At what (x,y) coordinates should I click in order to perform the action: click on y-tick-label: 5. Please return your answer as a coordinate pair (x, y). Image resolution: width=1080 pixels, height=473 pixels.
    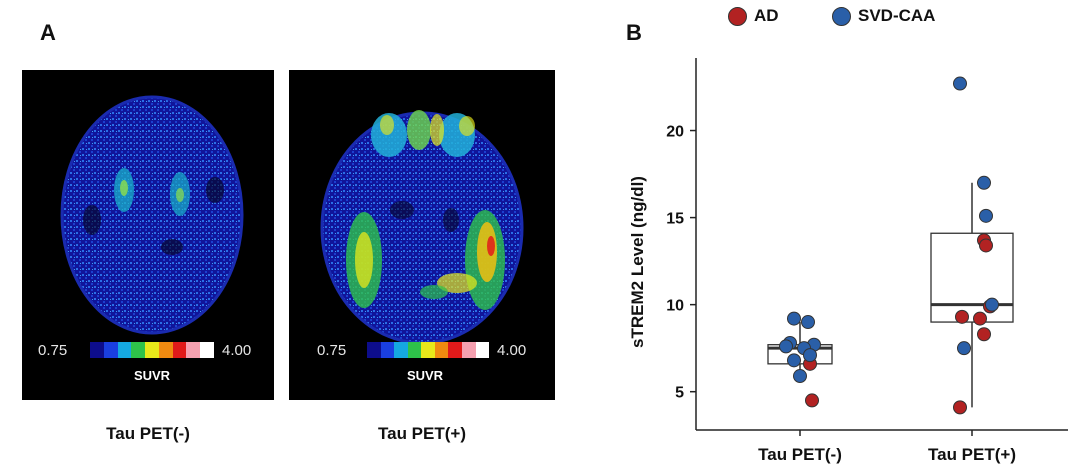
    Looking at the image, I should click on (679, 393).